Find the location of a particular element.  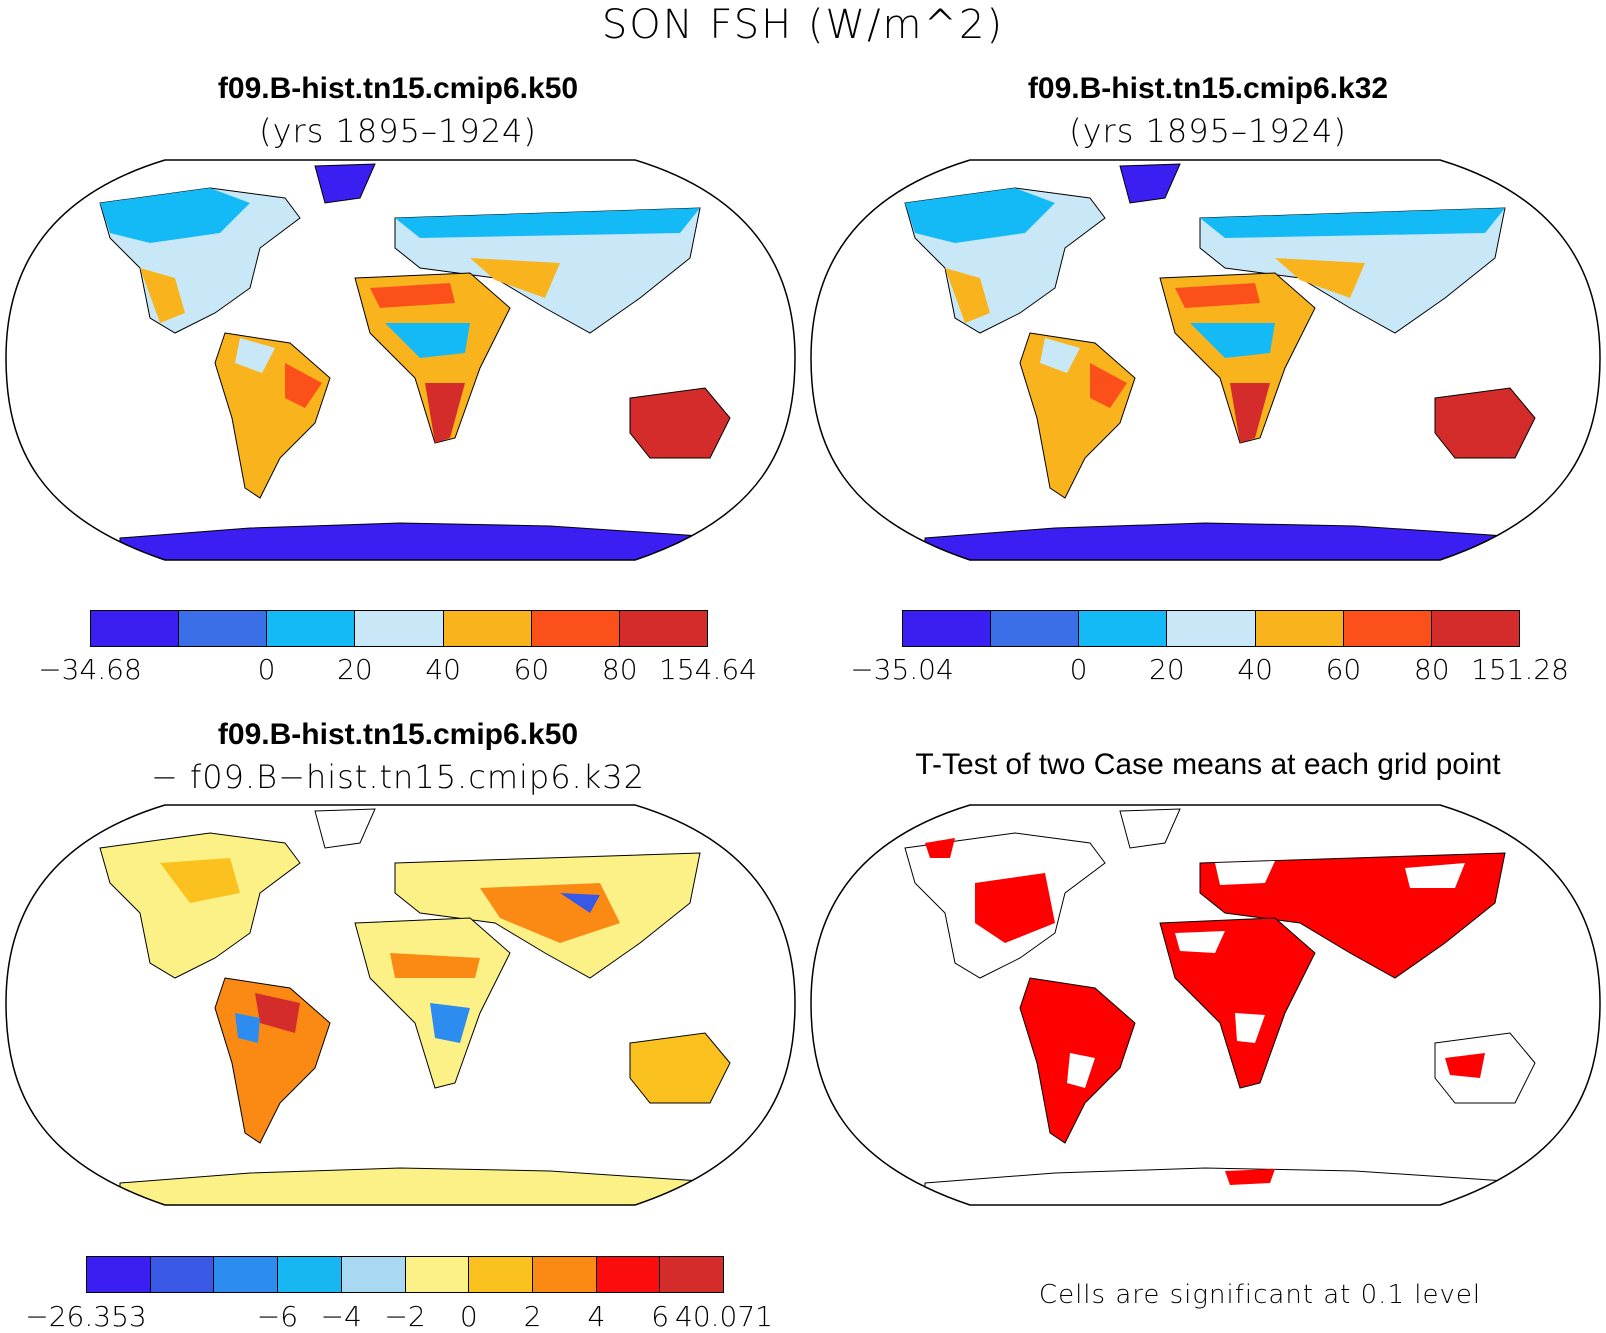

panel3-title: f09.B-hist.tn15.cmip6.k50 is located at coordinates (398, 734).